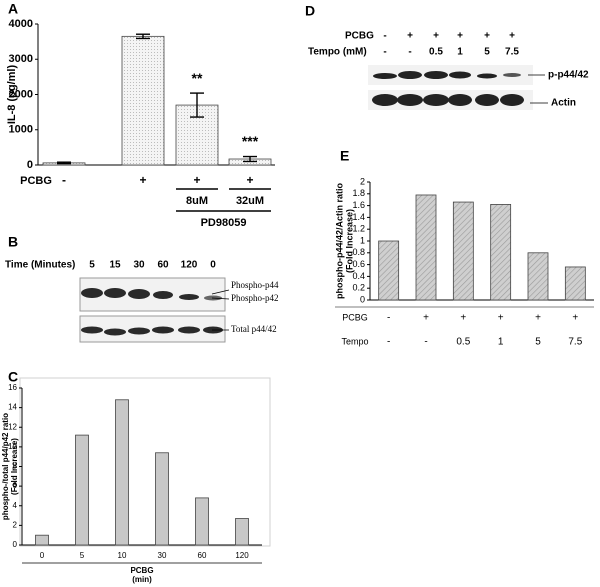 The width and height of the screenshot is (600, 587). Describe the element at coordinates (250, 201) in the screenshot. I see `dose-label: 32uM` at that location.